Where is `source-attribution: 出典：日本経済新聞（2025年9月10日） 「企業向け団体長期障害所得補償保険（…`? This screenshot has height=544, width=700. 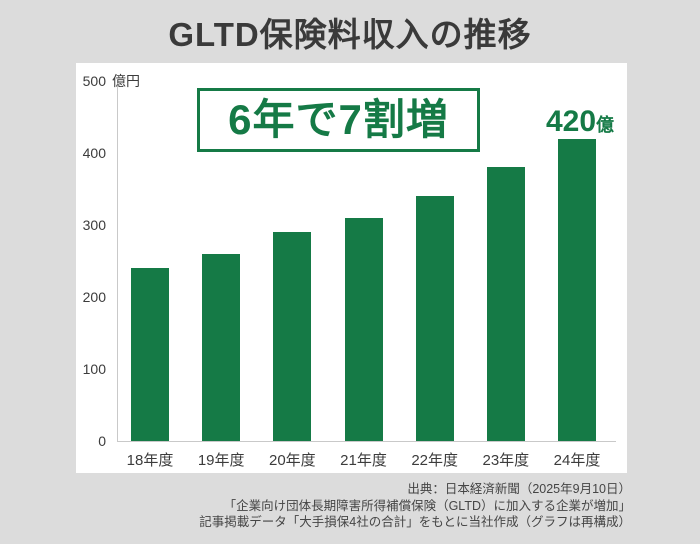 source-attribution: 出典：日本経済新聞（2025年9月10日） 「企業向け団体長期障害所得補償保険（… is located at coordinates (415, 506).